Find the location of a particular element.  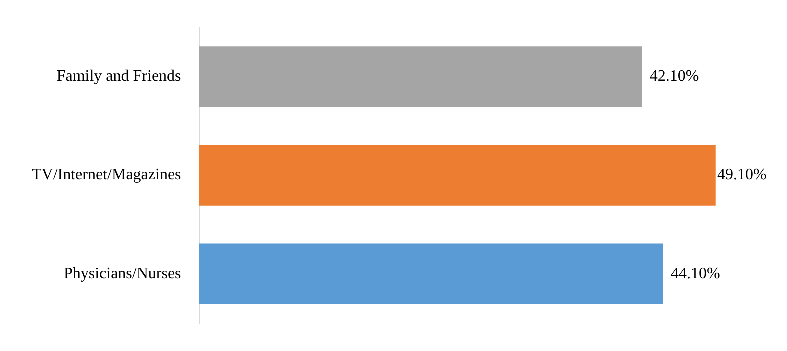

data-label: 42.10% is located at coordinates (675, 77).